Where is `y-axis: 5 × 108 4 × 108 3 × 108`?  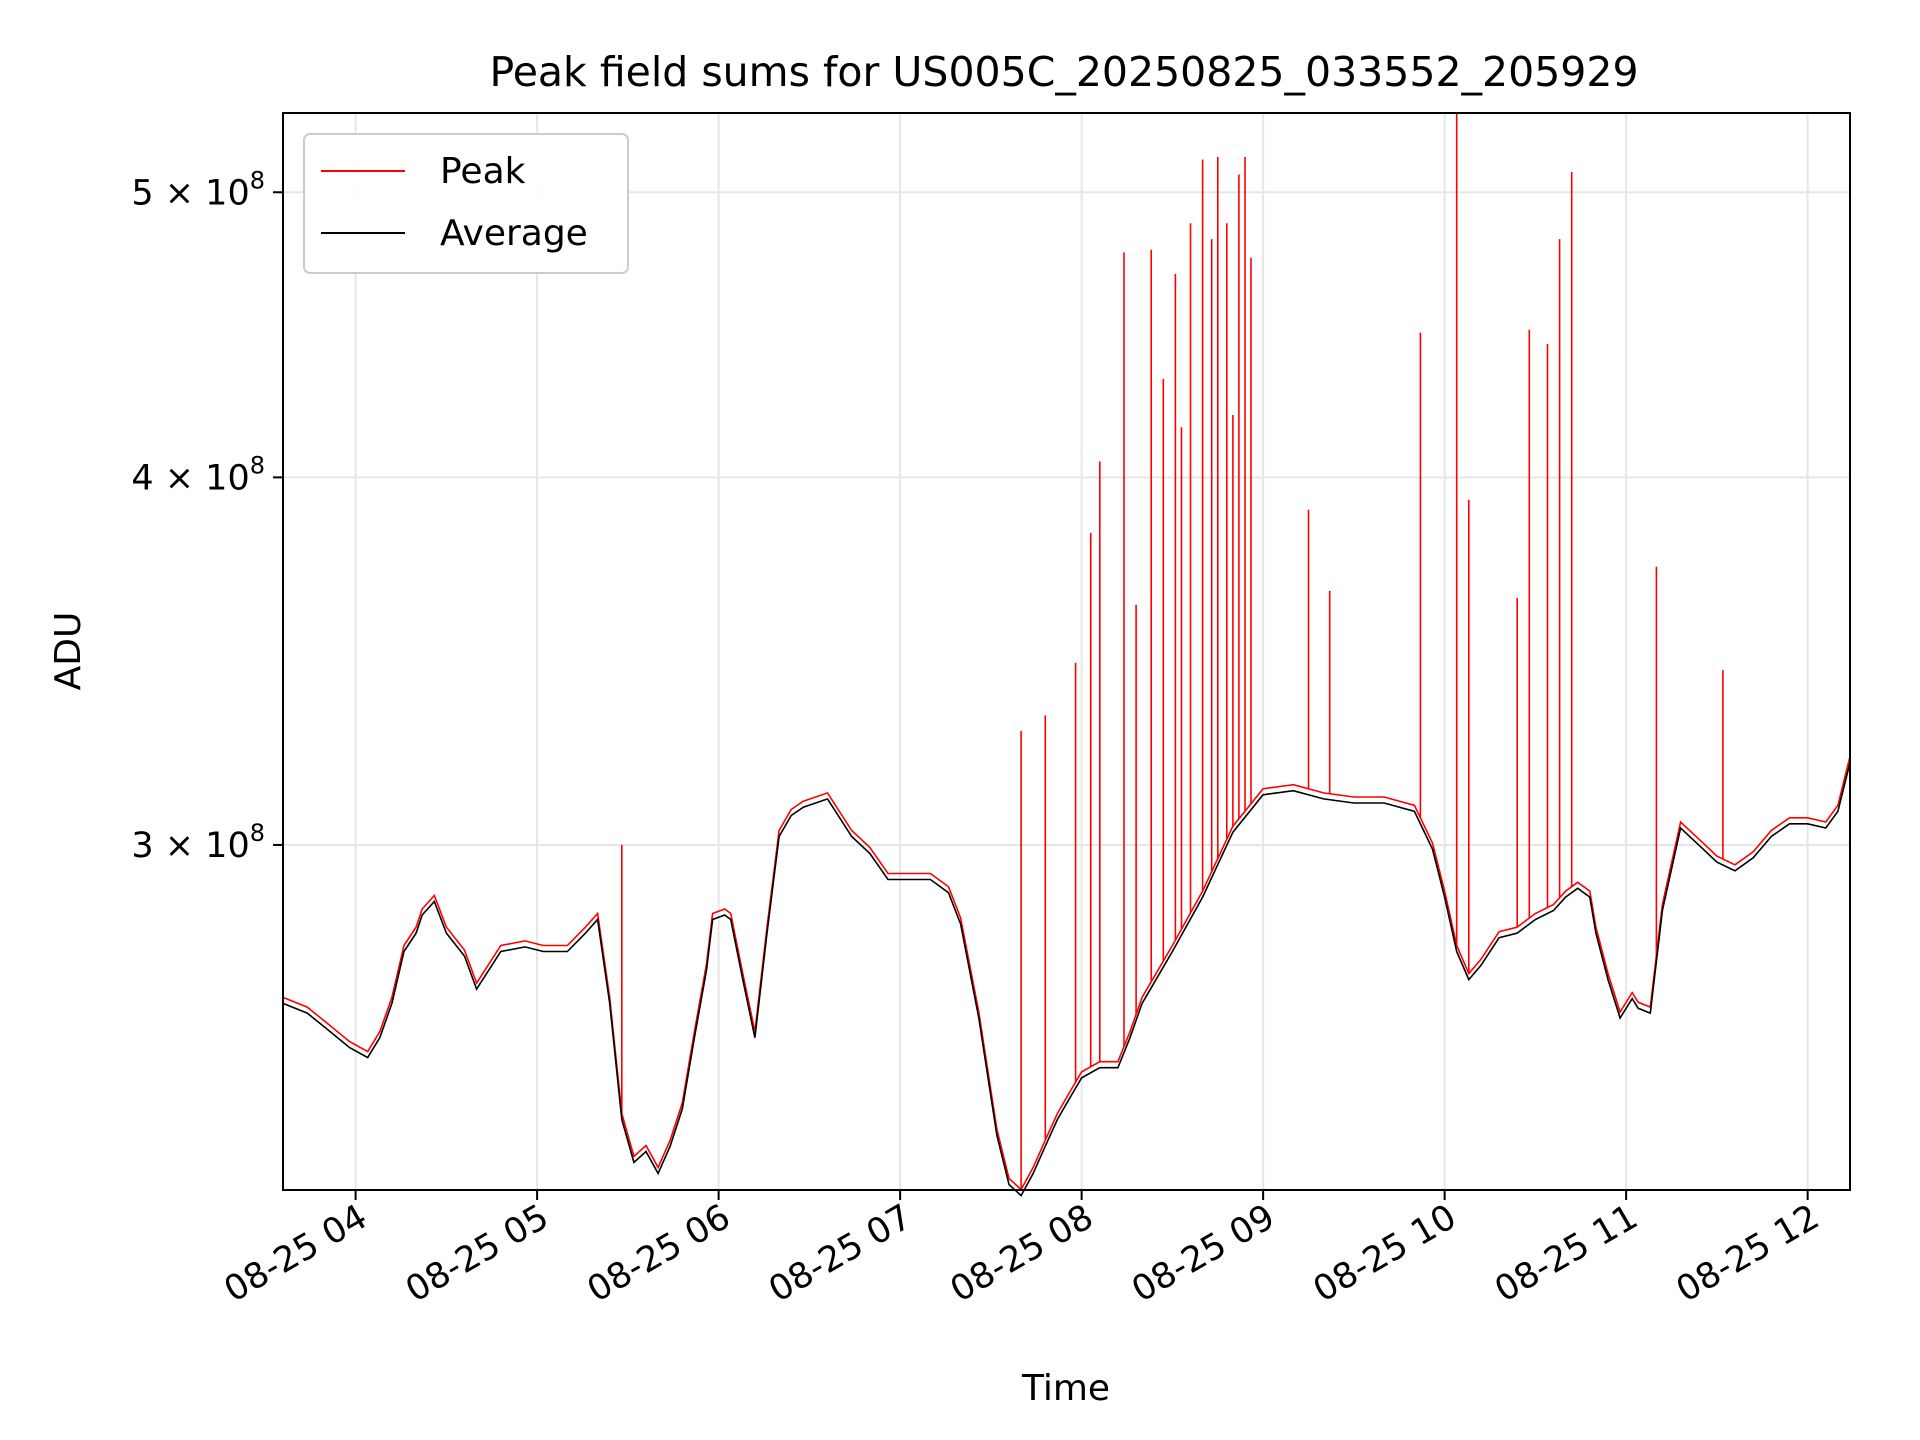
y-axis: 5 × 108 4 × 108 3 × 108 is located at coordinates (207, 516).